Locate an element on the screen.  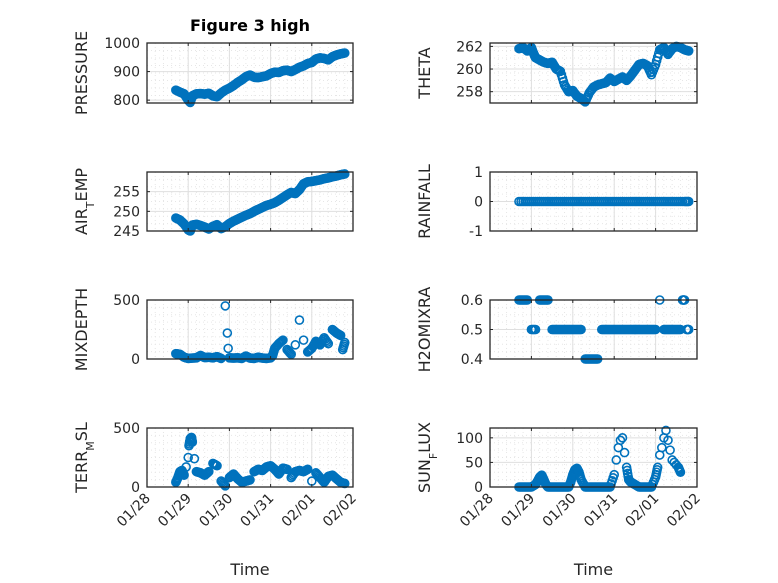
y-tick-label: 258 is located at coordinates (469, 93).